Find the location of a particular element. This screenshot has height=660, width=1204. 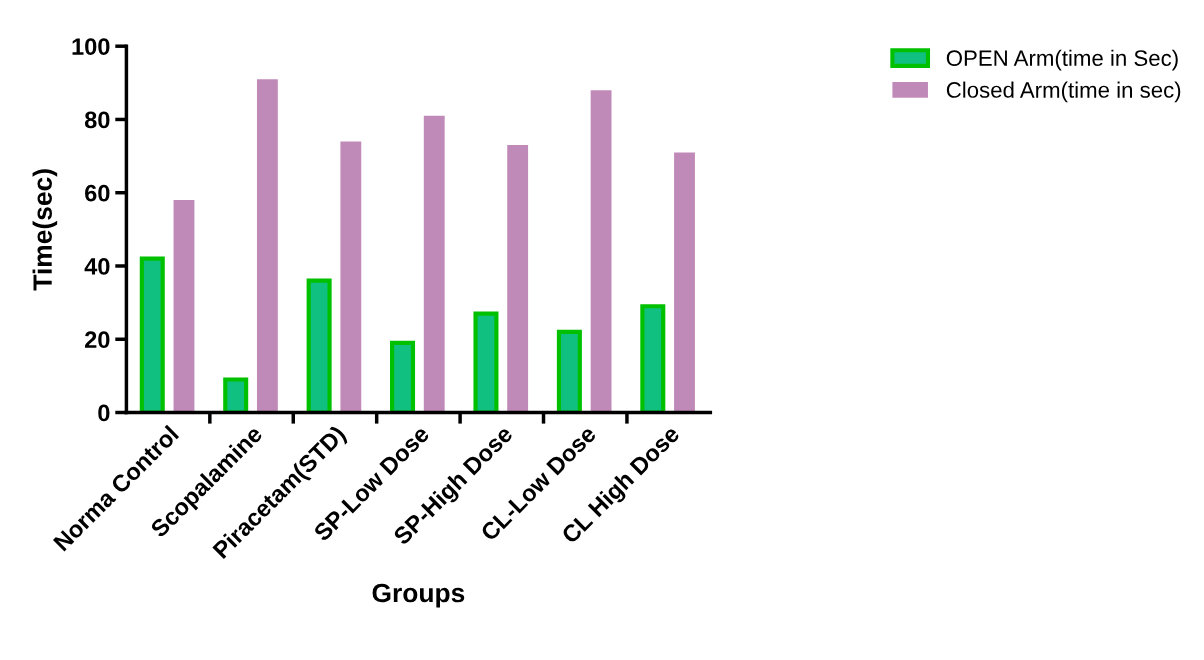

y-tick-label: 20 is located at coordinates (97, 340).